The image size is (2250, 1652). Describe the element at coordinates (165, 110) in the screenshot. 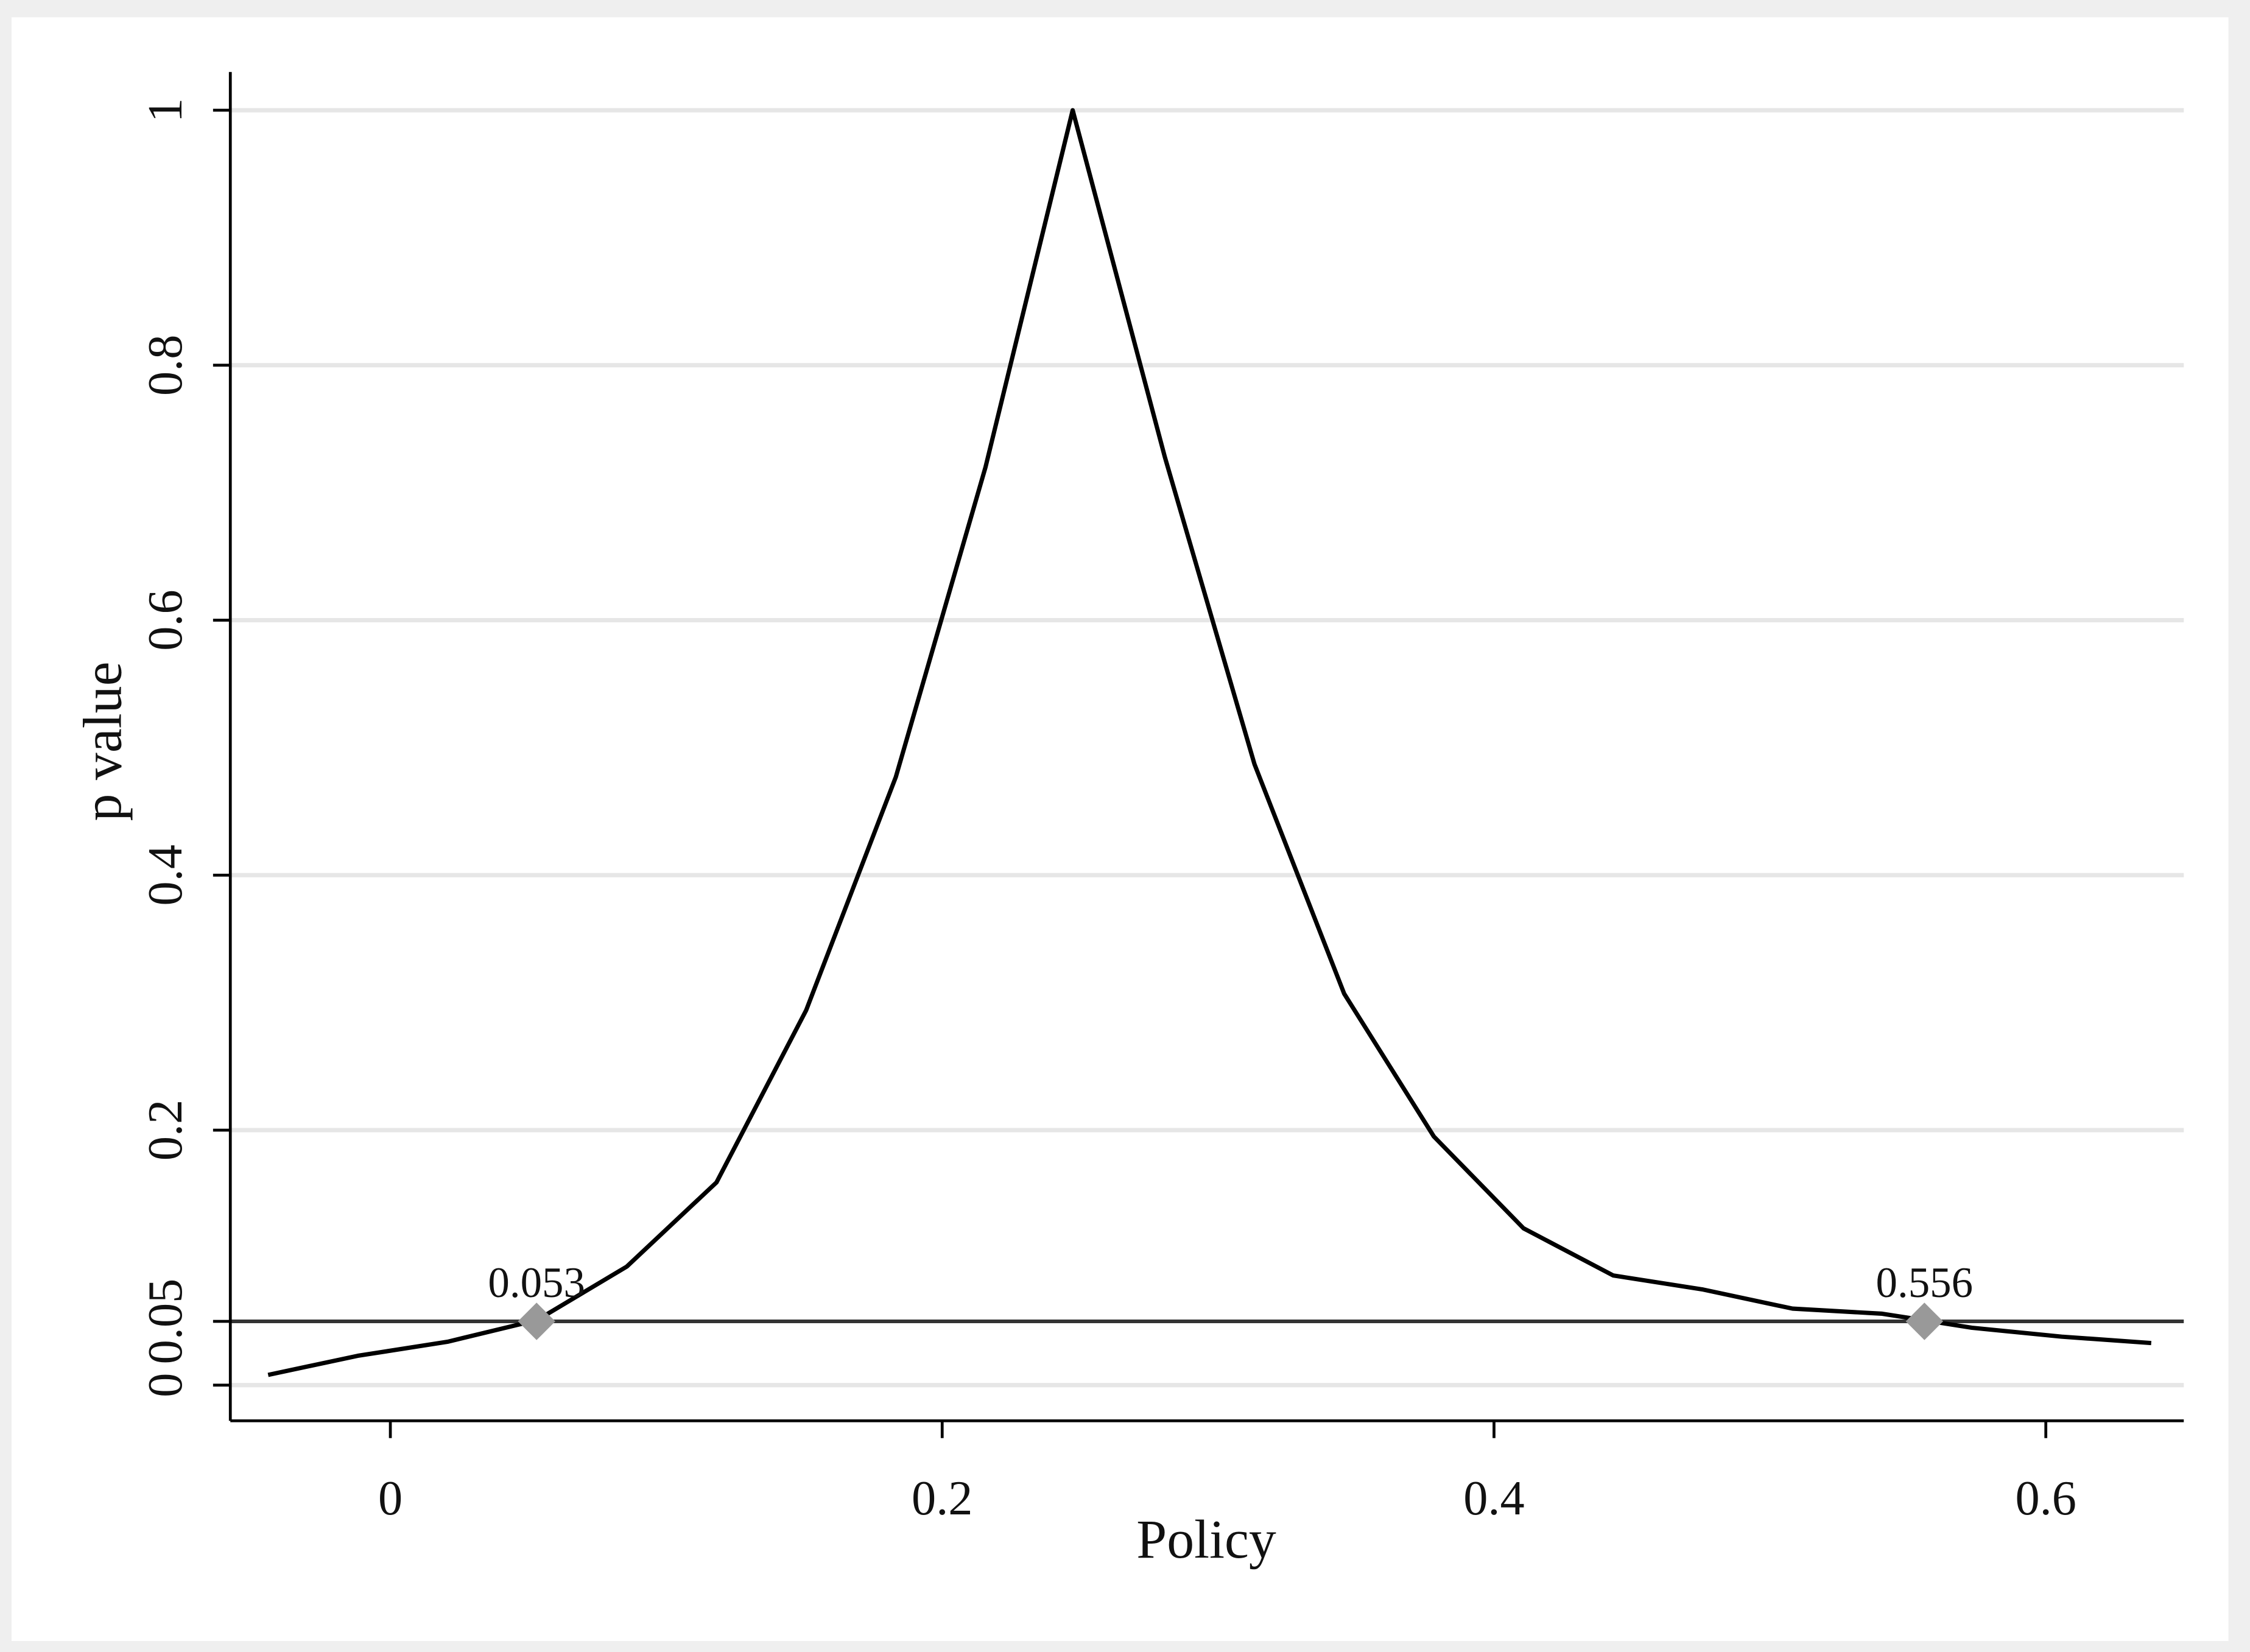

I see `y-tick-label: 1` at that location.